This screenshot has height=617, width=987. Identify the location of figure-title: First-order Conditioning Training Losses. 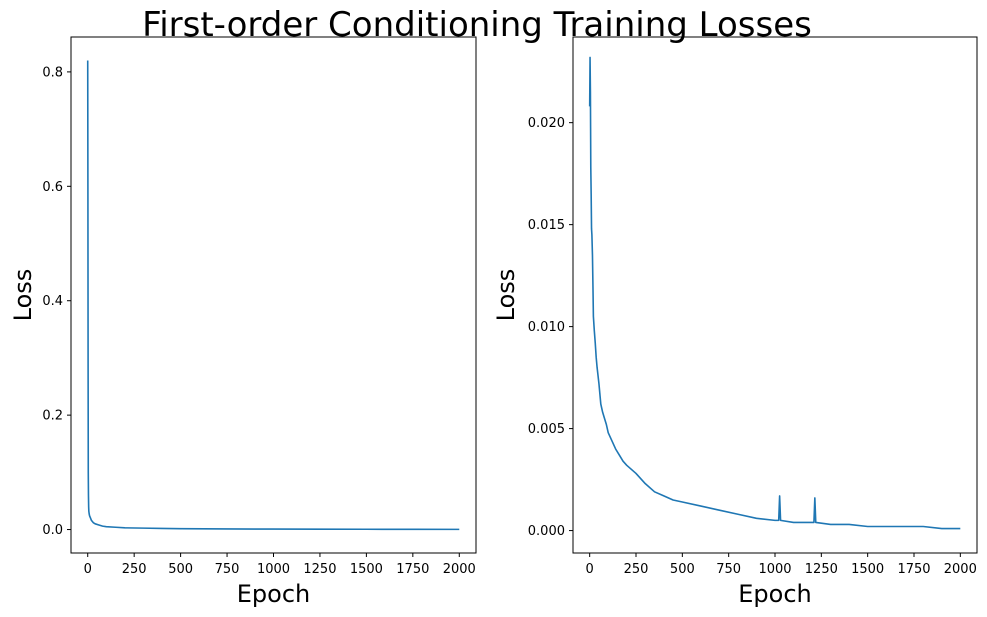
(477, 25).